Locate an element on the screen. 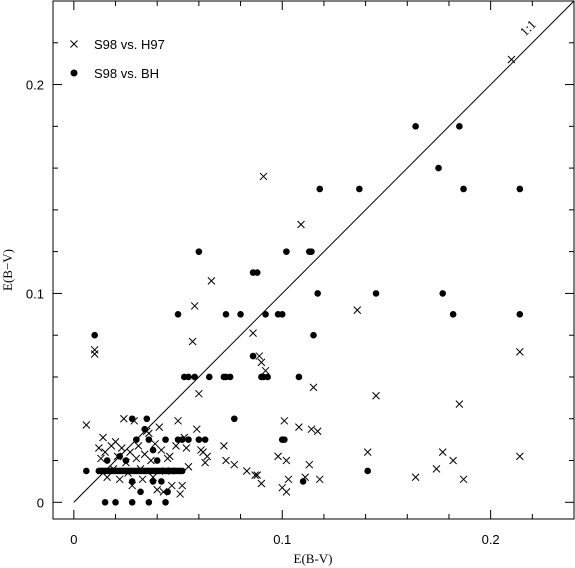 This screenshot has width=575, height=568. legend: S98 vs. H97 S98 vs. BH is located at coordinates (117, 59).